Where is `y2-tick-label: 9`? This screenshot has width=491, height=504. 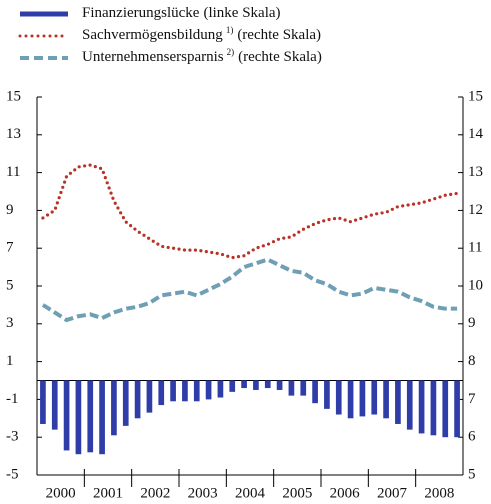
y2-tick-label: 9 is located at coordinates (472, 323).